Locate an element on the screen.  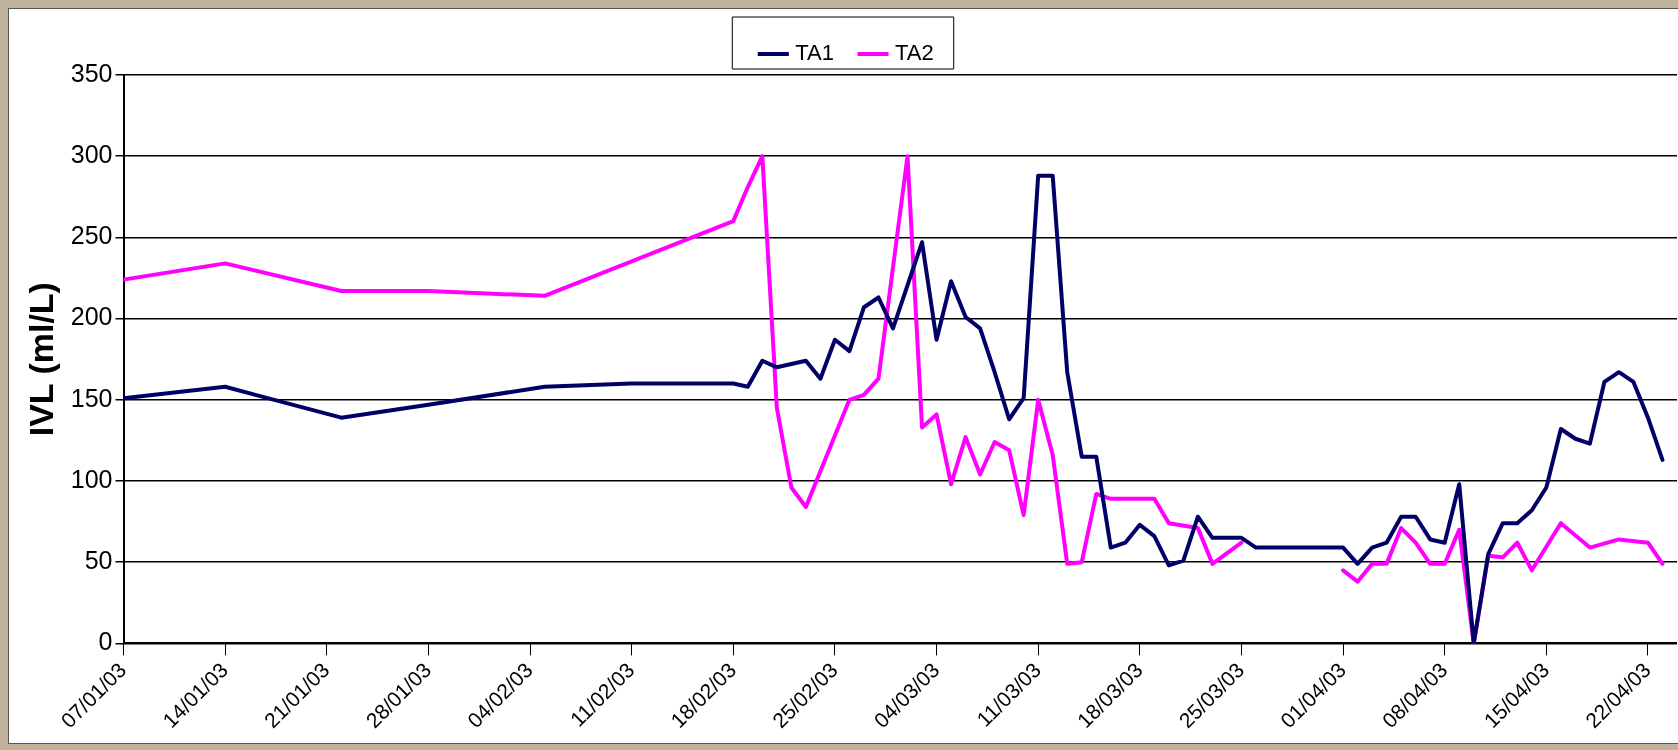
legend-label: TA1 is located at coordinates (814, 53).